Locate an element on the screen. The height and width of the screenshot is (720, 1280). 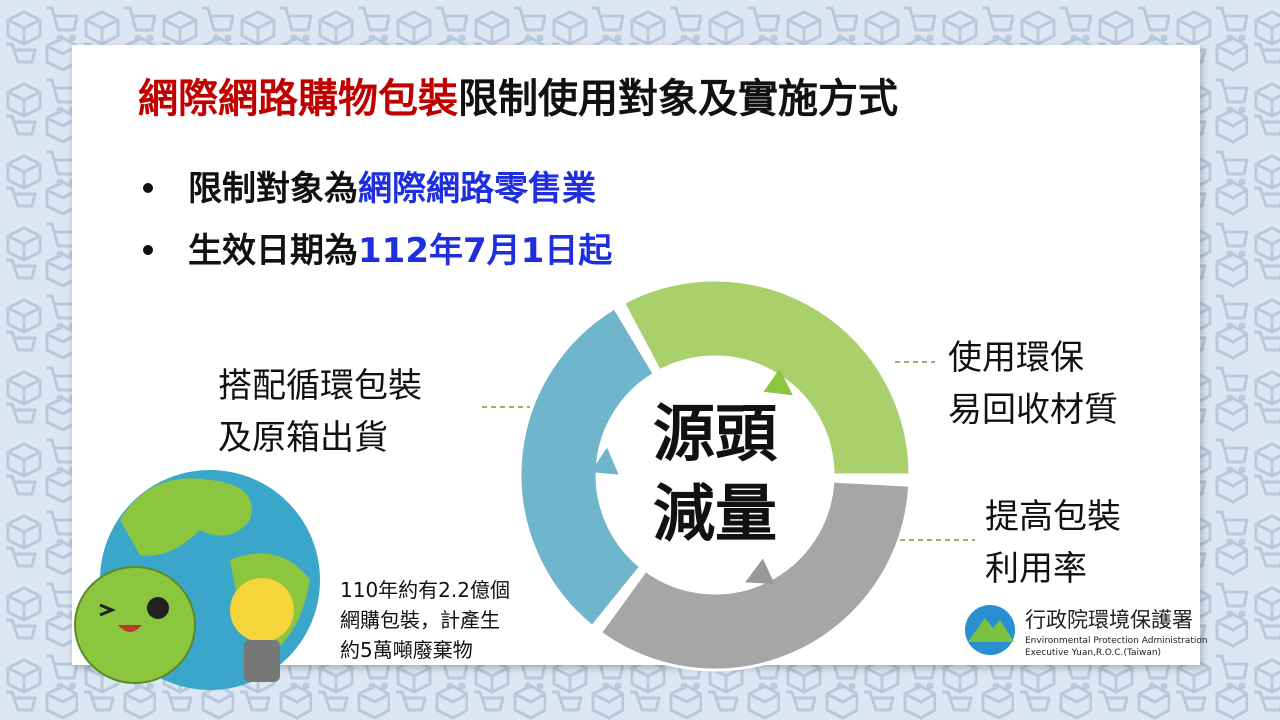
cycle-label: 利用率 is located at coordinates (1036, 569).